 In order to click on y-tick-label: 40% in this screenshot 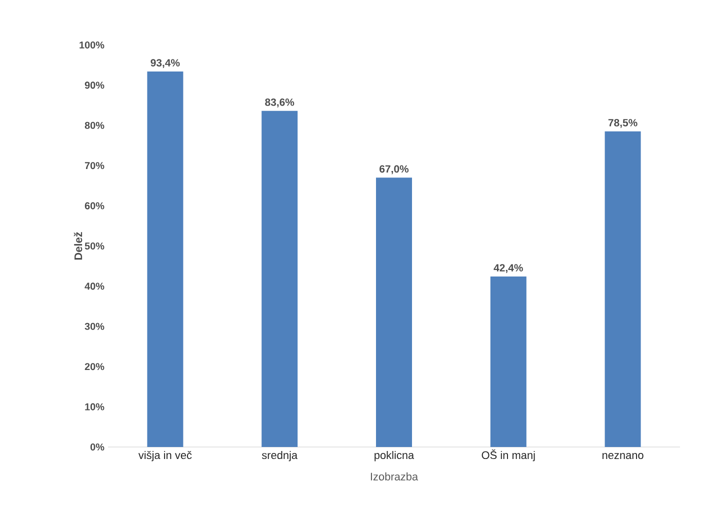, I will do `click(94, 286)`.